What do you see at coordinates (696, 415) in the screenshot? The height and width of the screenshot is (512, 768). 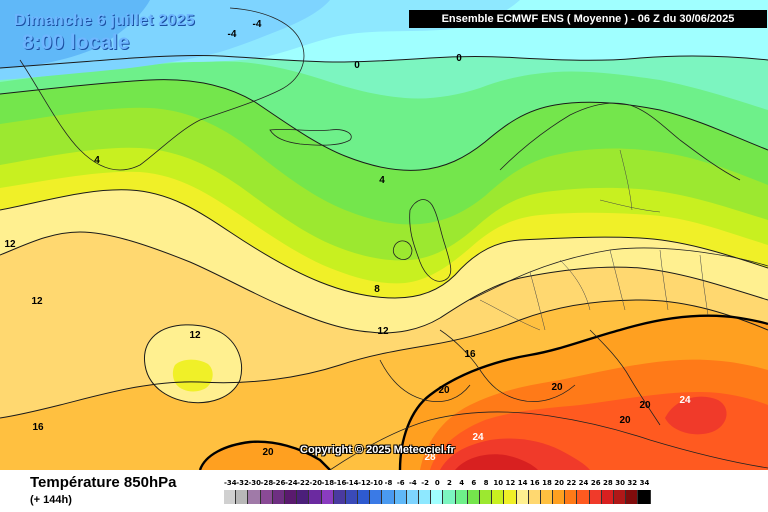 I see `field-26c-east` at bounding box center [696, 415].